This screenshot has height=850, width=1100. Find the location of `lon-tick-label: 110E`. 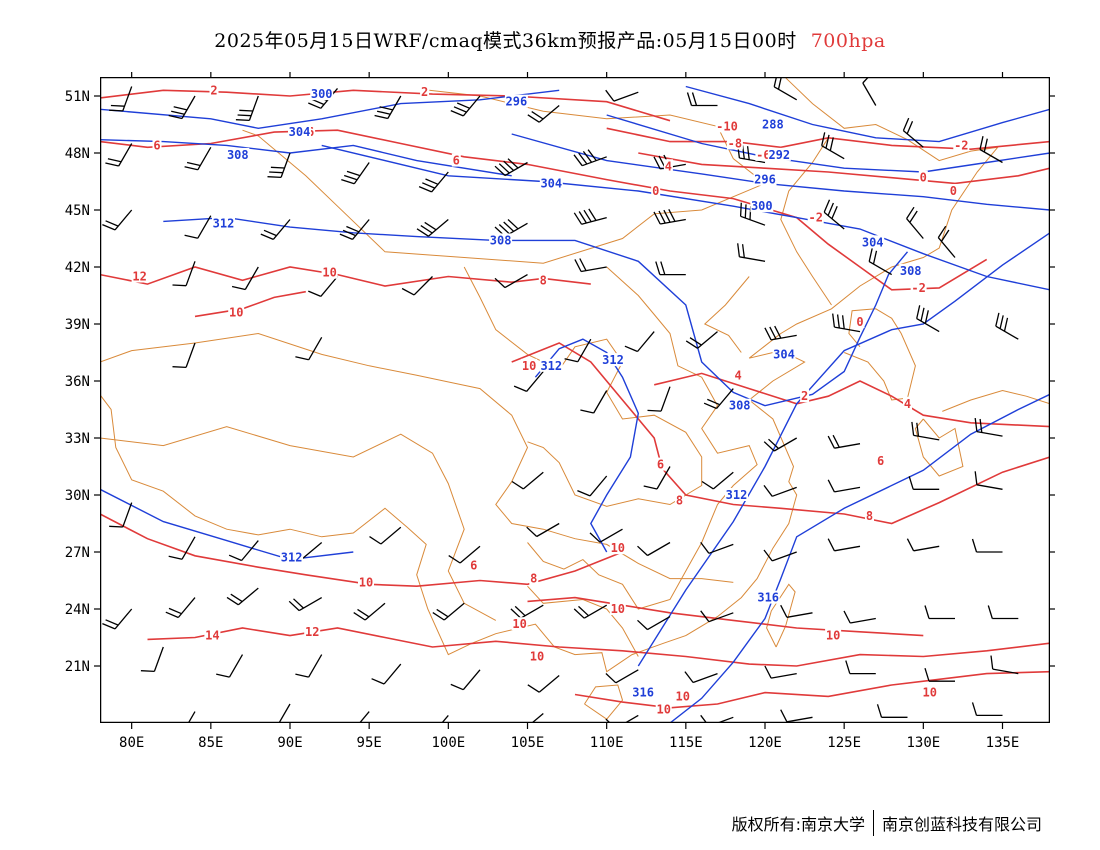

lon-tick-label: 110E is located at coordinates (607, 743).